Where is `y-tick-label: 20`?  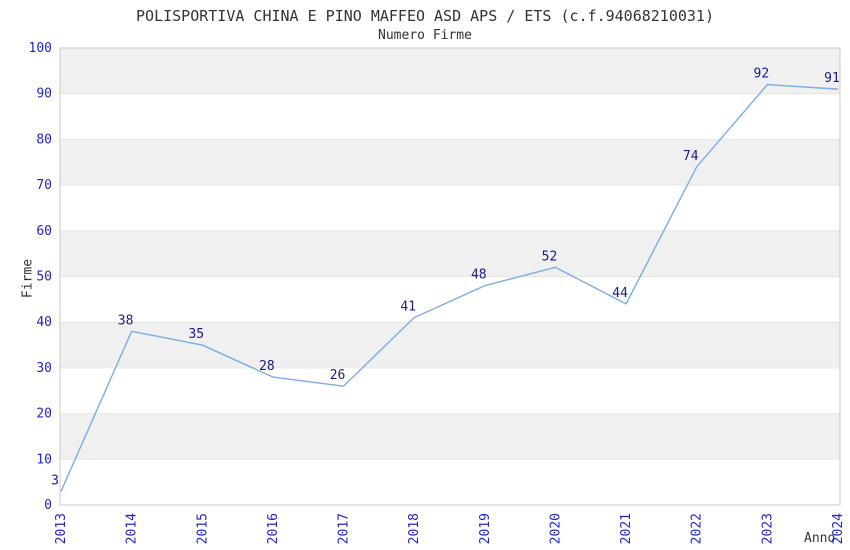
y-tick-label: 20 is located at coordinates (44, 414).